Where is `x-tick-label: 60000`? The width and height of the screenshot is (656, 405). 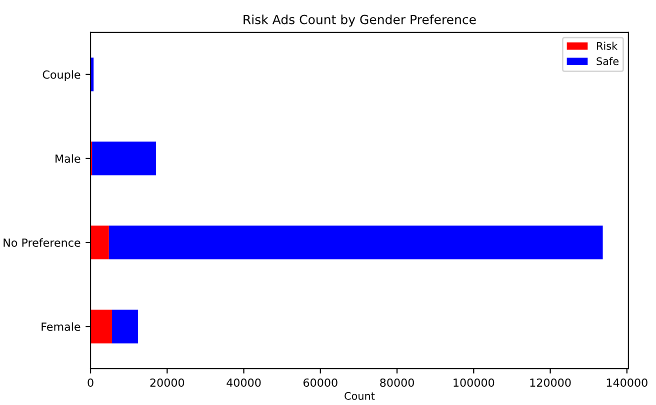
x-tick-label: 60000 is located at coordinates (321, 382).